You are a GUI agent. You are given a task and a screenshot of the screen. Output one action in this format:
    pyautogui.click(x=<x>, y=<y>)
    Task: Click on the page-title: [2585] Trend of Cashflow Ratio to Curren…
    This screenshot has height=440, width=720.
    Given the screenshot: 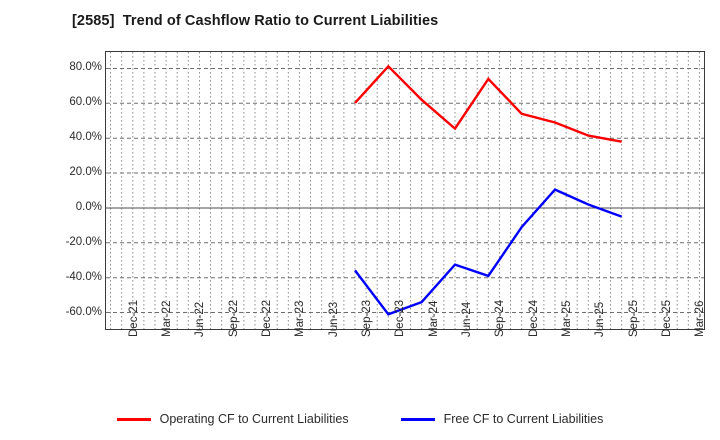 What is the action you would take?
    pyautogui.click(x=255, y=21)
    